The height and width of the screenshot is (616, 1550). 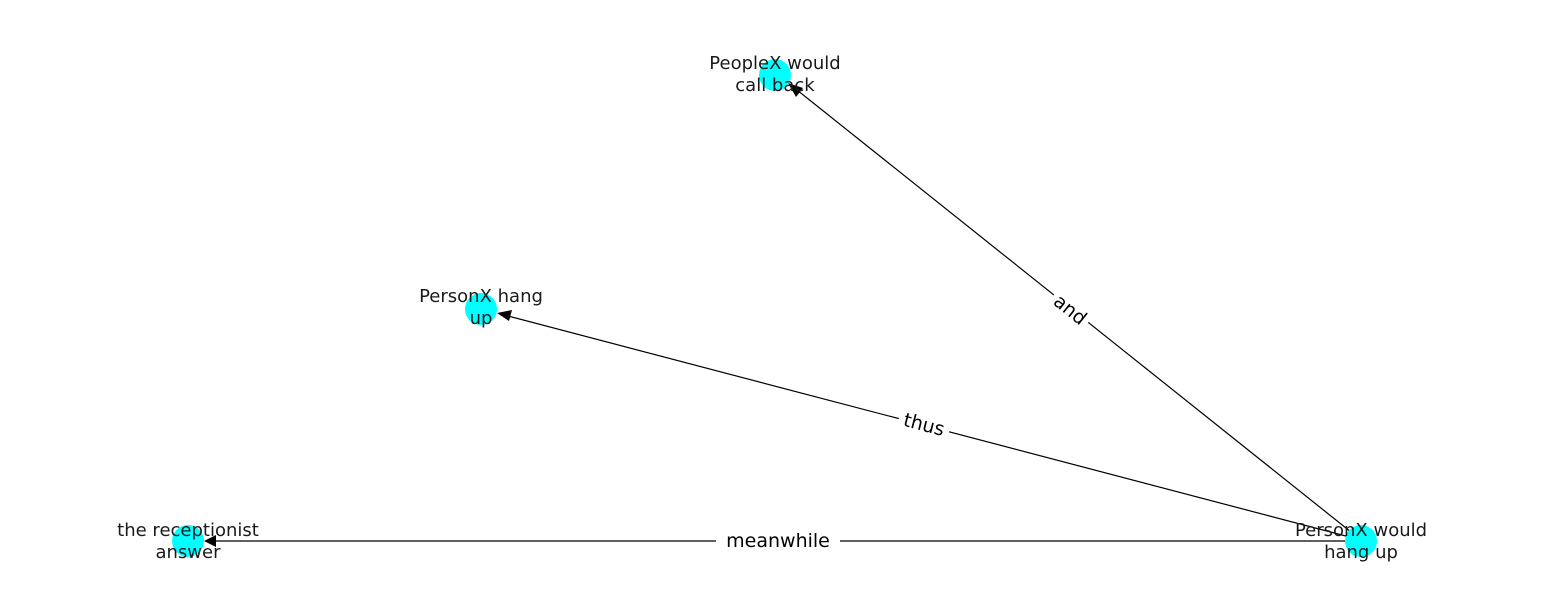 I want to click on edge-label-meanwhile-group: meanwhile, so click(x=778, y=541).